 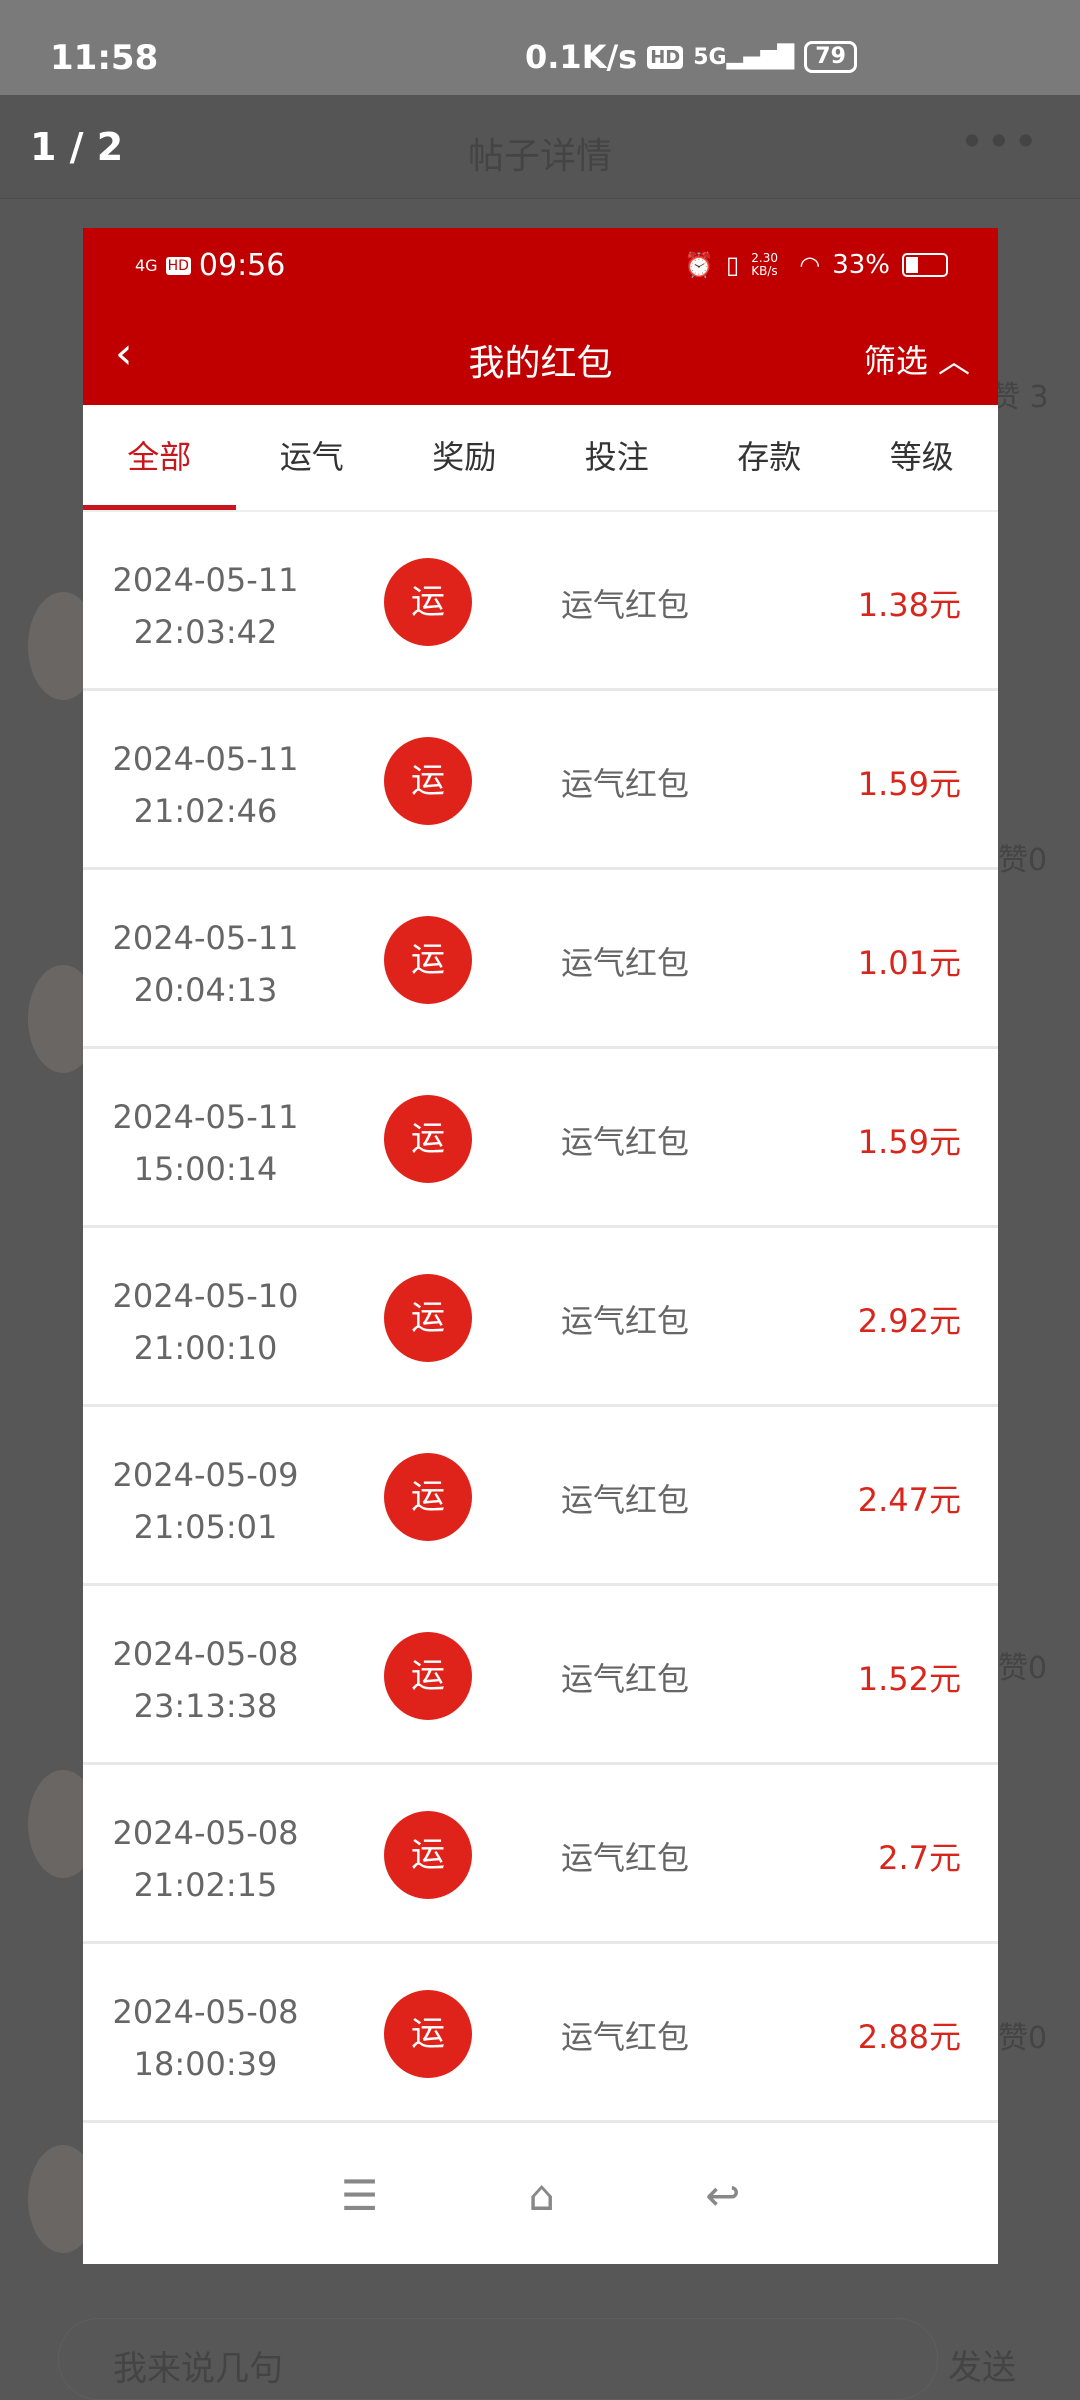 What do you see at coordinates (909, 1679) in the screenshot?
I see `record-amount: 1.52元` at bounding box center [909, 1679].